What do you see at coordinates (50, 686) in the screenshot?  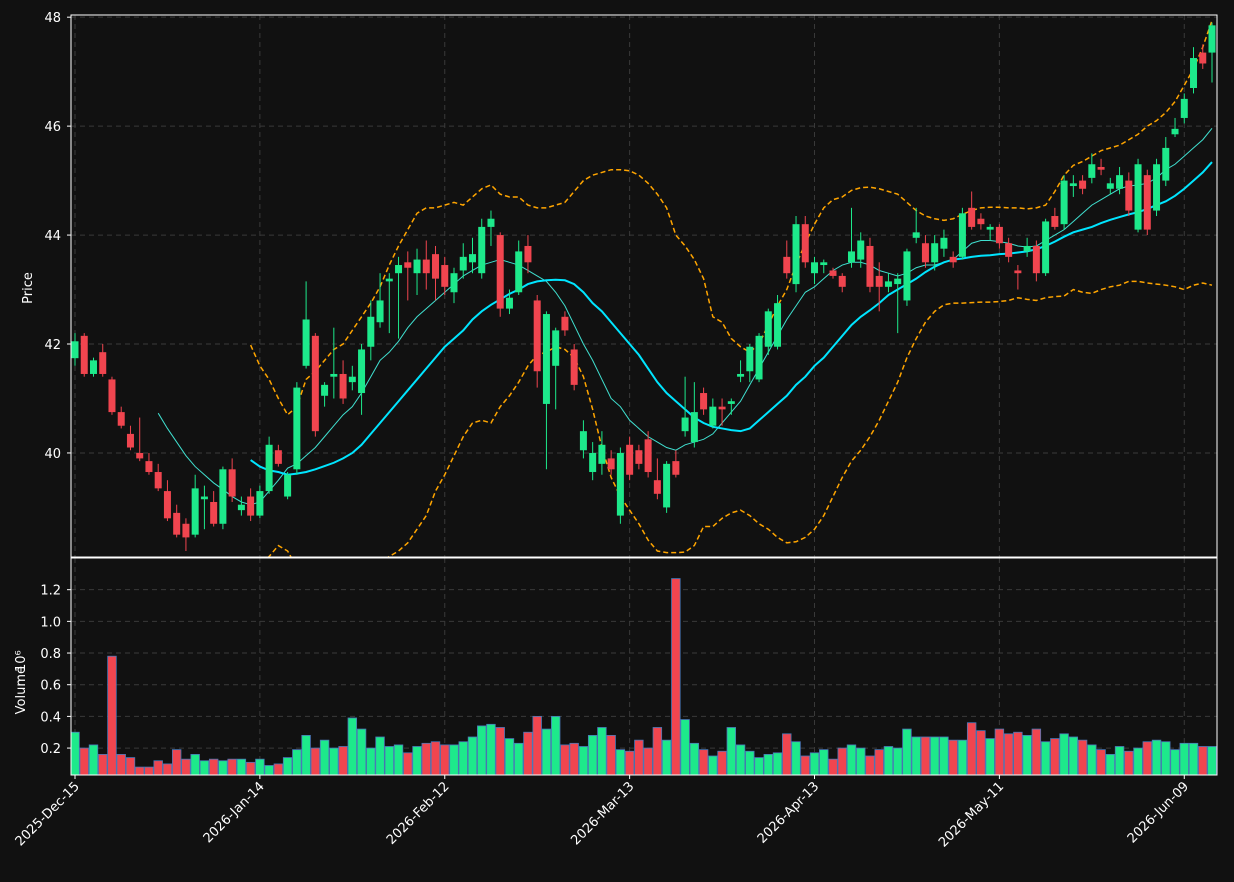 I see `volume-tick-label: 0.6` at bounding box center [50, 686].